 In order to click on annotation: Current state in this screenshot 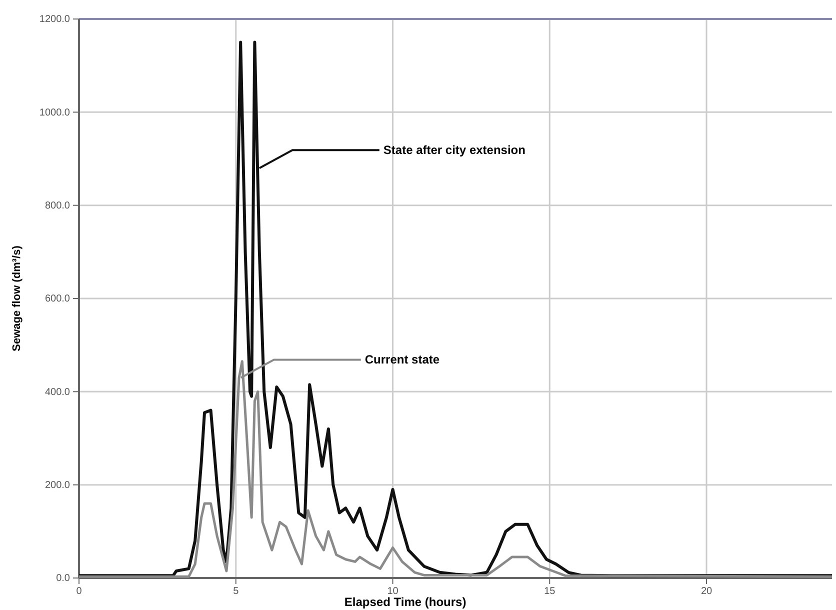, I will do `click(402, 359)`.